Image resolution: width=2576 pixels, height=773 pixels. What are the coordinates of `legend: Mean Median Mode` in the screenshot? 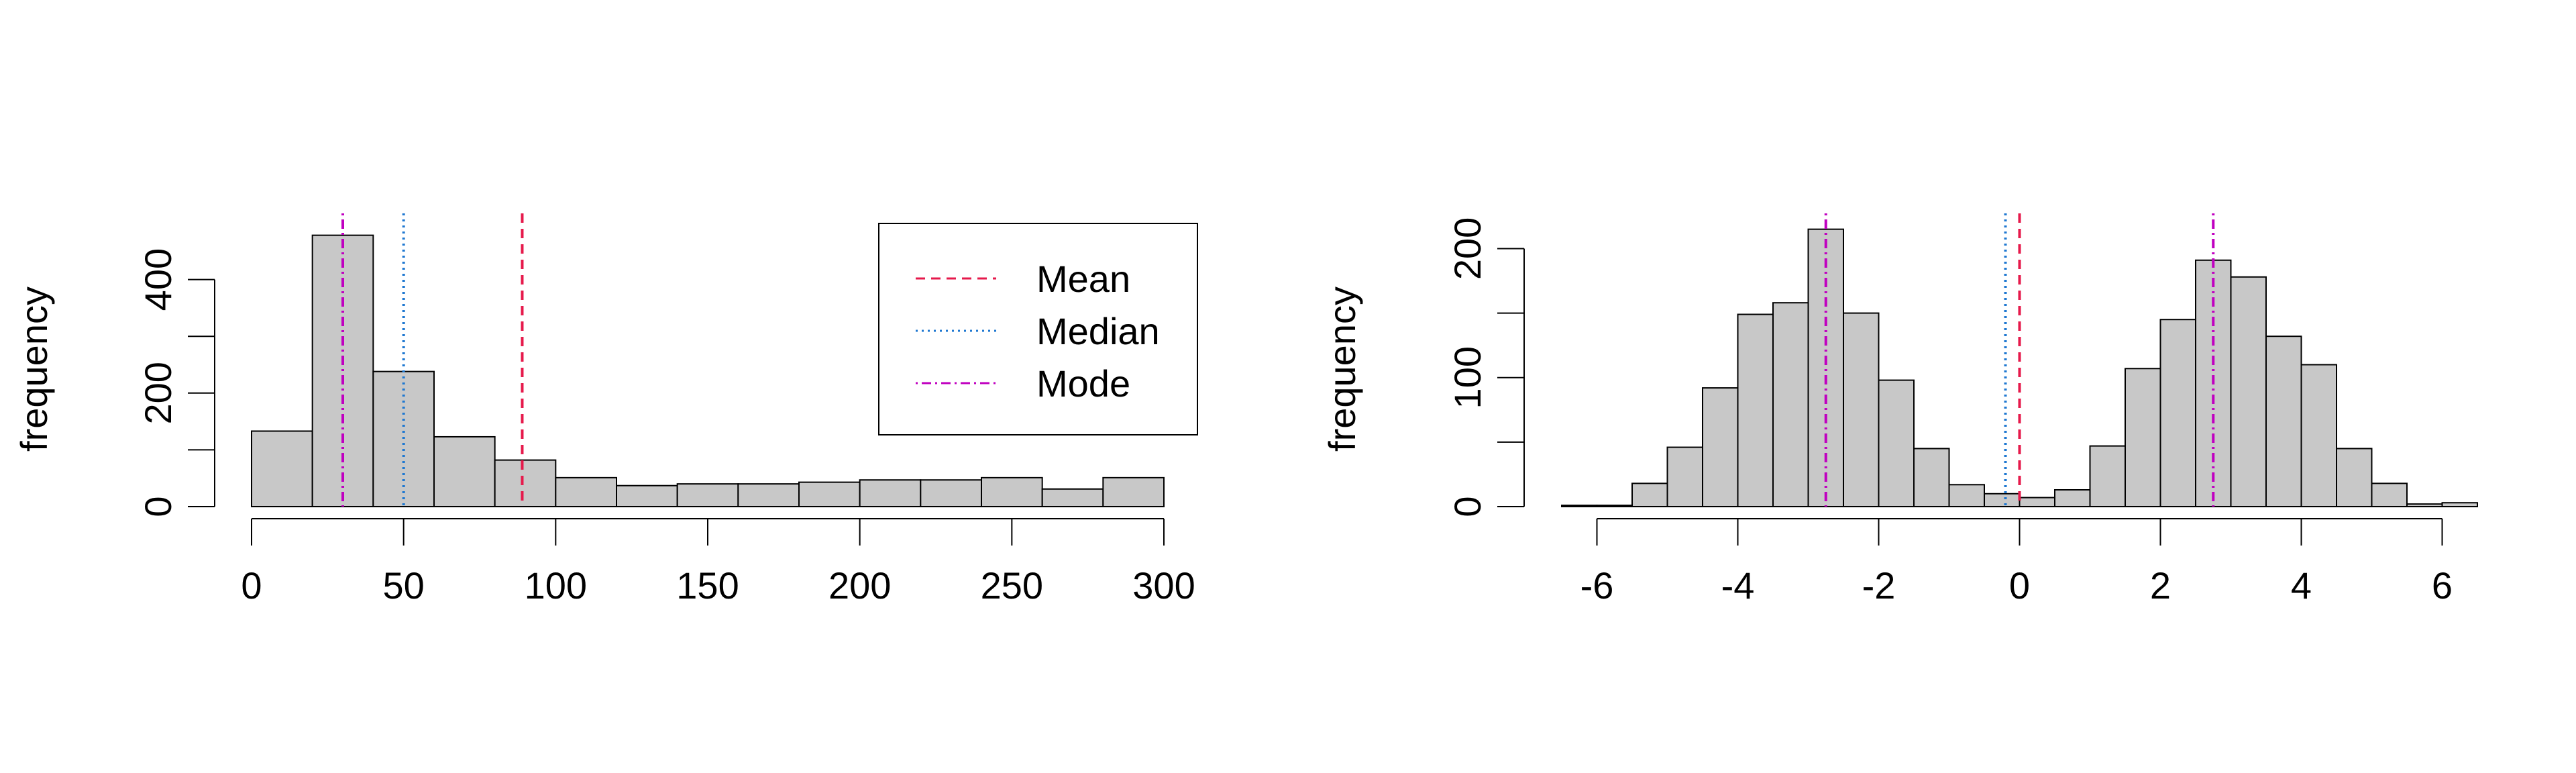 It's located at (1038, 329).